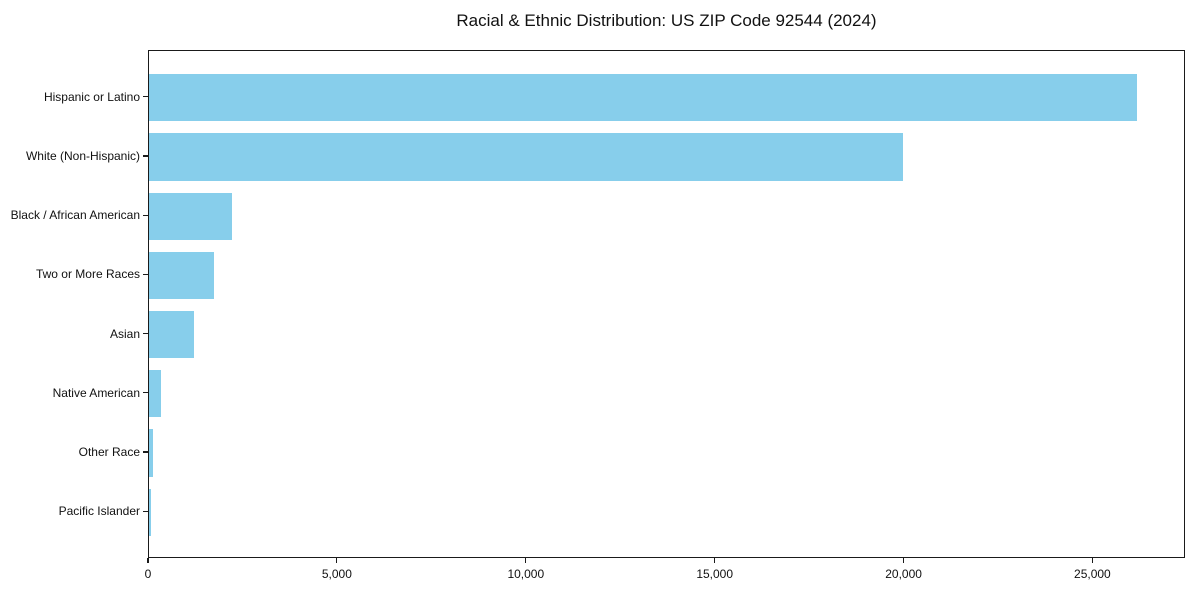  Describe the element at coordinates (191, 216) in the screenshot. I see `bar-black-african-american` at that location.